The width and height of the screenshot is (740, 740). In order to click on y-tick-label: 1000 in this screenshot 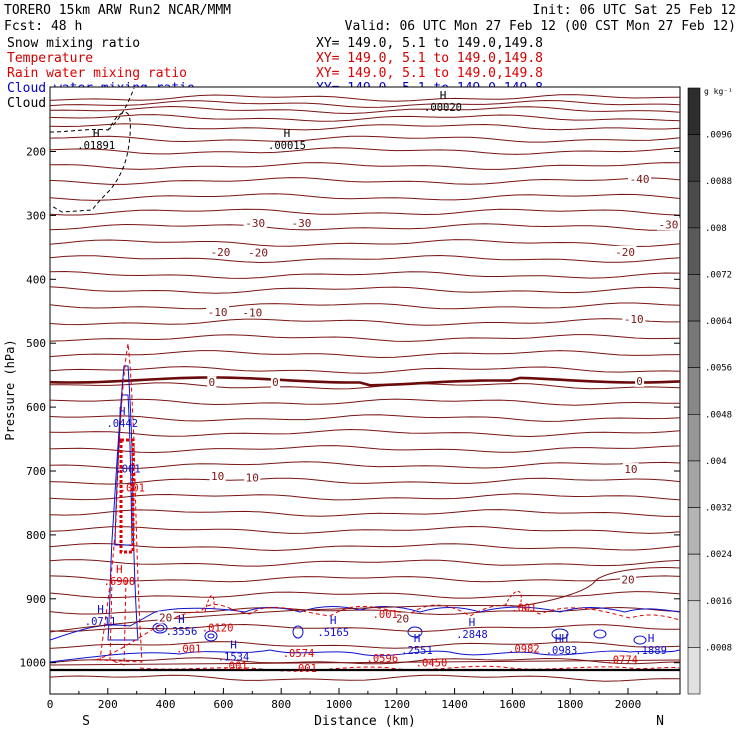, I will do `click(33, 663)`.